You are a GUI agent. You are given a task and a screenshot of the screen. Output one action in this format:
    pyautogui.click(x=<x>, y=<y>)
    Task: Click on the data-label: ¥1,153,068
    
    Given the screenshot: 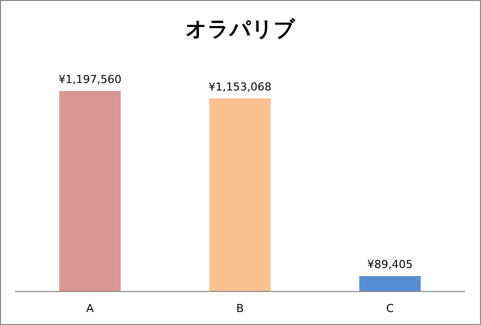 What is the action you would take?
    pyautogui.click(x=240, y=87)
    